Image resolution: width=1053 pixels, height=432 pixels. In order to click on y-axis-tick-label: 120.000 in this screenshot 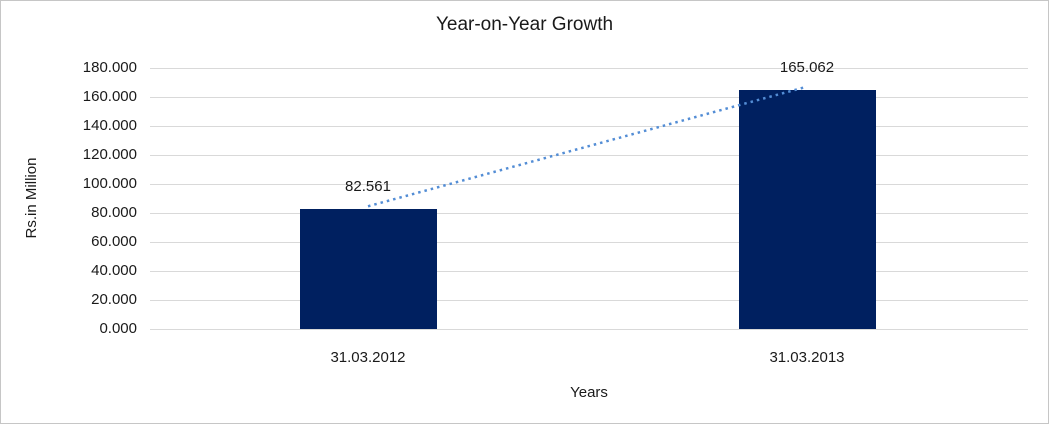, I will do `click(109, 154)`.